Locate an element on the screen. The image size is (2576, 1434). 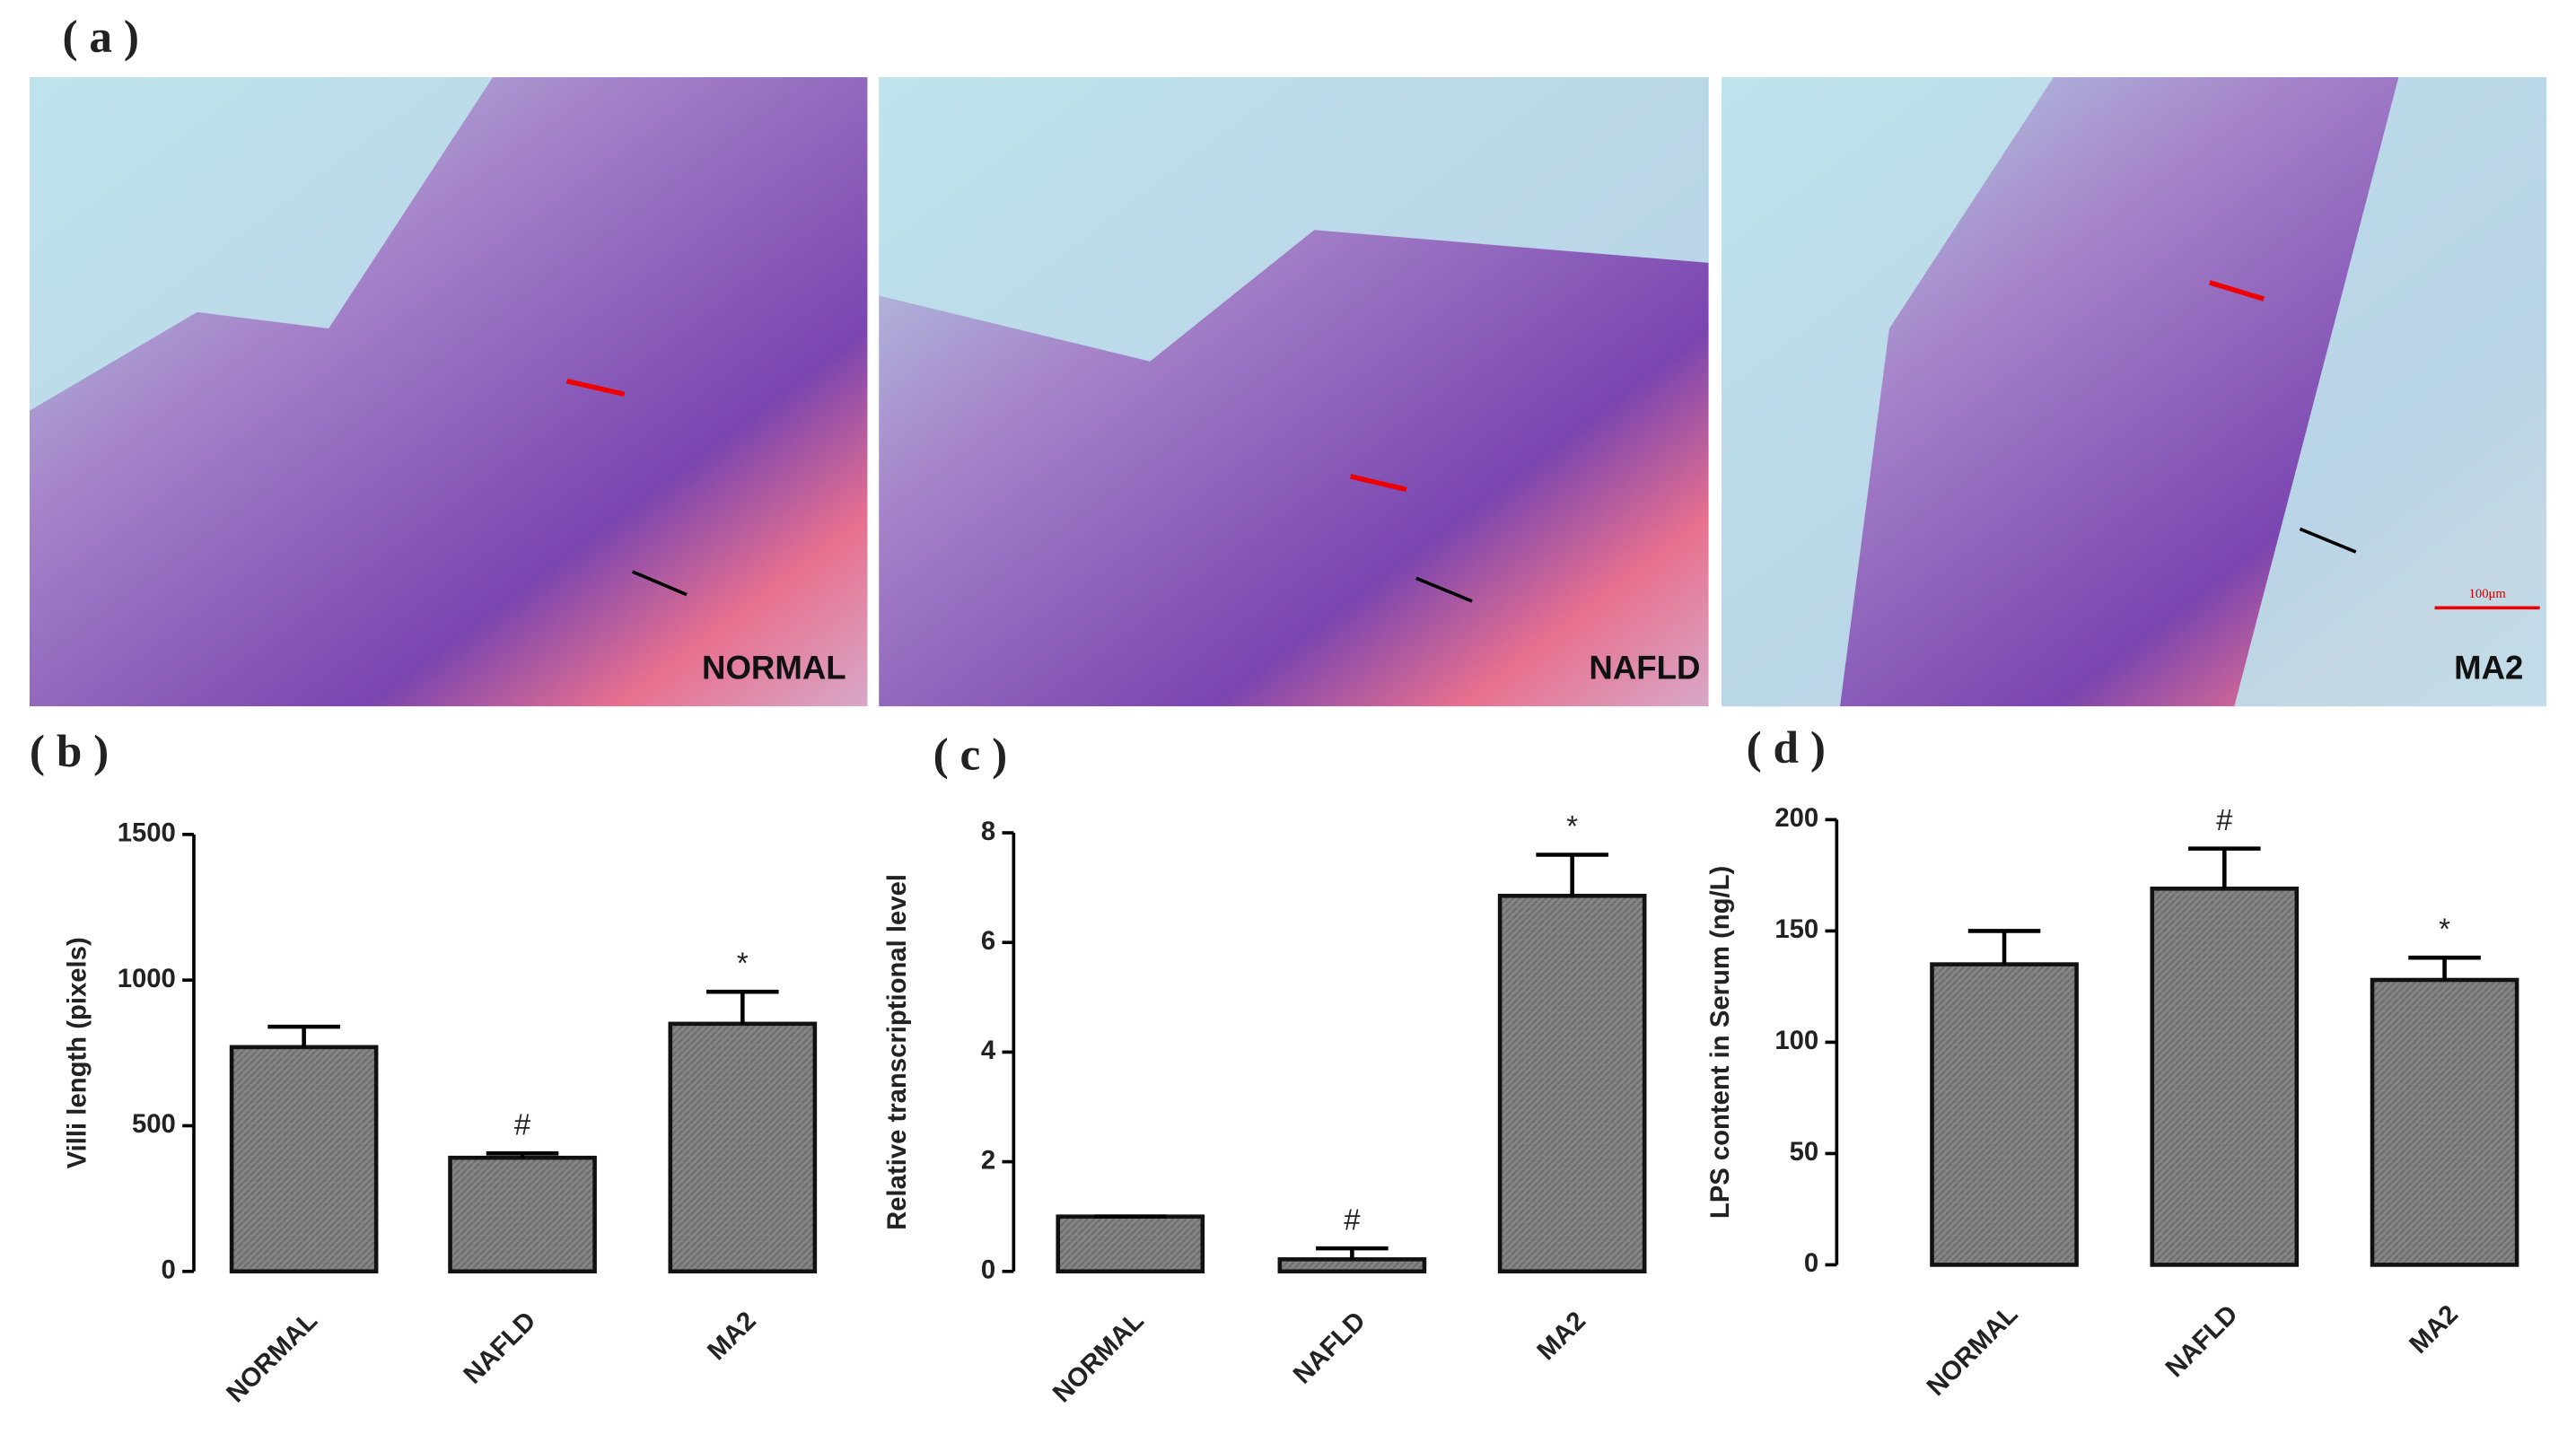
y-axis-label: Relative transcriptional level is located at coordinates (897, 1052).